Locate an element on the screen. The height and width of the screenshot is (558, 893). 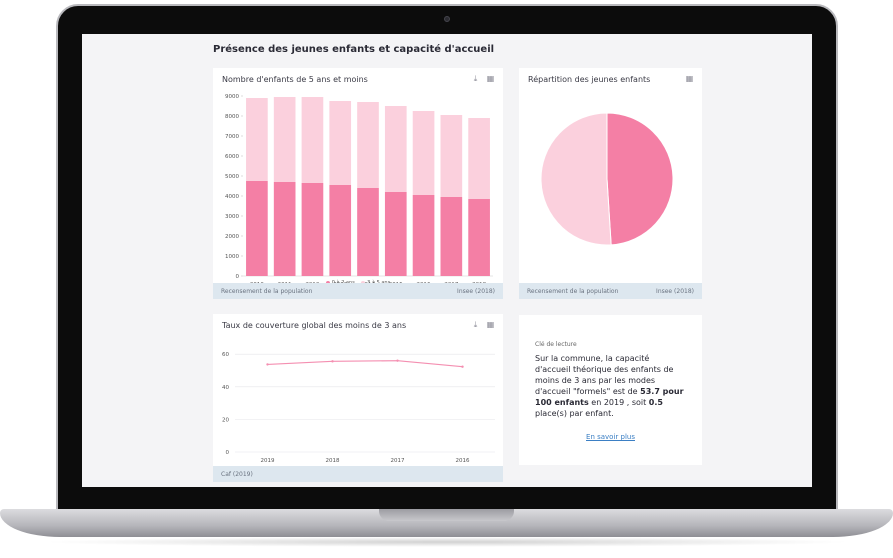
bar-footer-source: Recensement de la population is located at coordinates (267, 291).